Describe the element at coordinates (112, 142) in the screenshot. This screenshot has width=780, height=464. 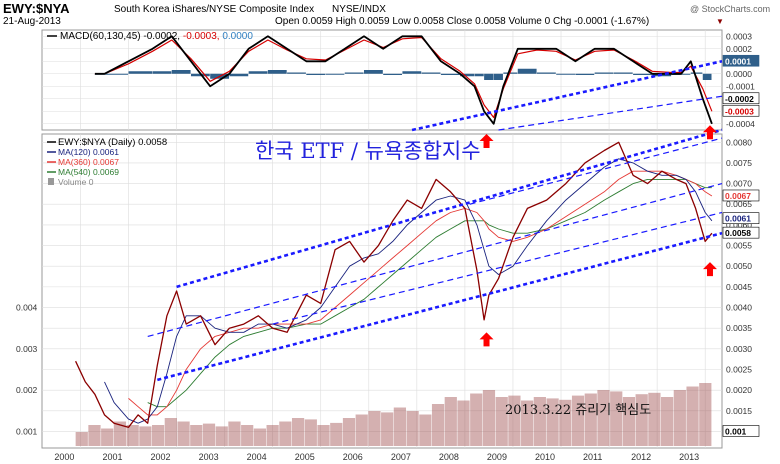
I see `price-legend-item: EWY:$NYA (Daily) 0.0058` at that location.